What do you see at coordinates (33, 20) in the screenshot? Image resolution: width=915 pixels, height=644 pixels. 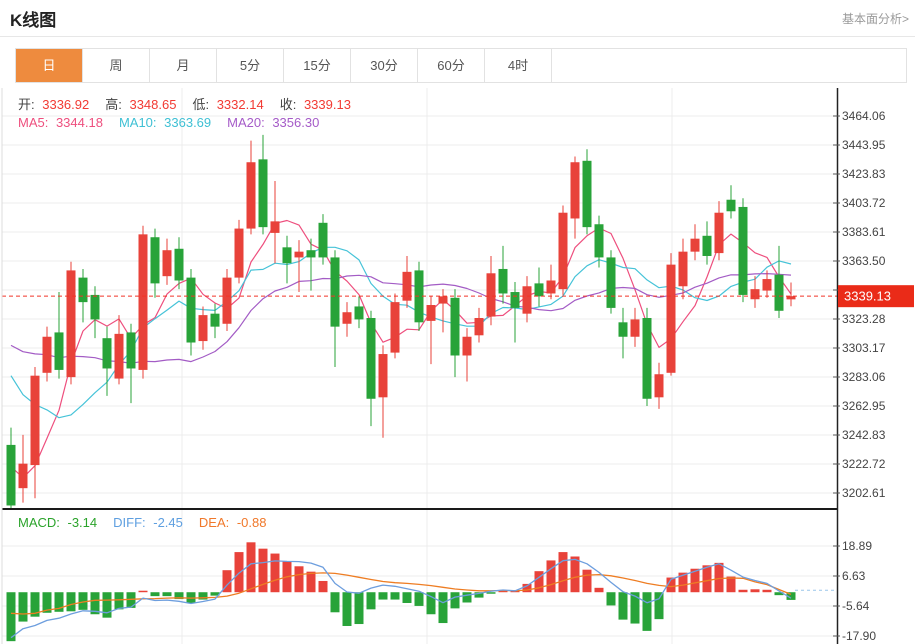 I see `page-title: K线图` at bounding box center [33, 20].